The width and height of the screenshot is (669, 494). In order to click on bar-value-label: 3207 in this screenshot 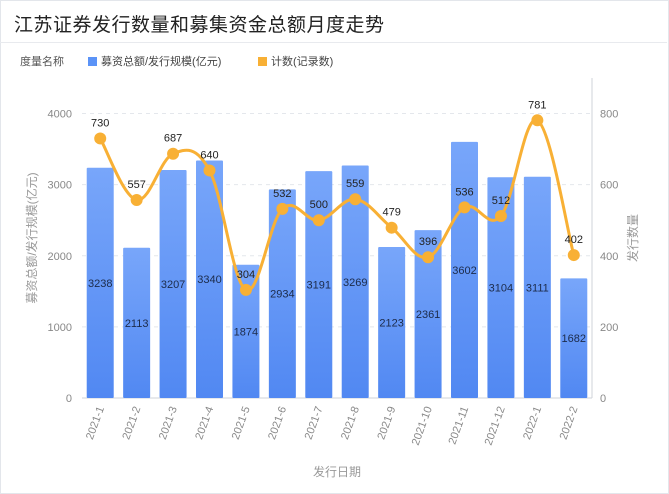, I will do `click(173, 285)`.